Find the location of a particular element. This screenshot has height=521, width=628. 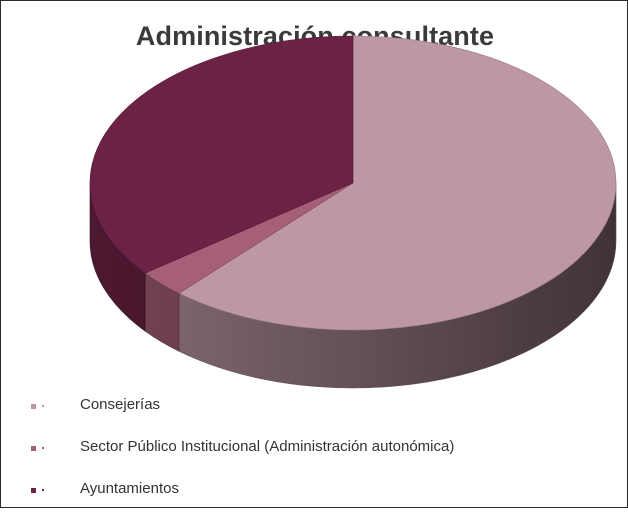

legend-label: Ayuntamientos is located at coordinates (129, 488).